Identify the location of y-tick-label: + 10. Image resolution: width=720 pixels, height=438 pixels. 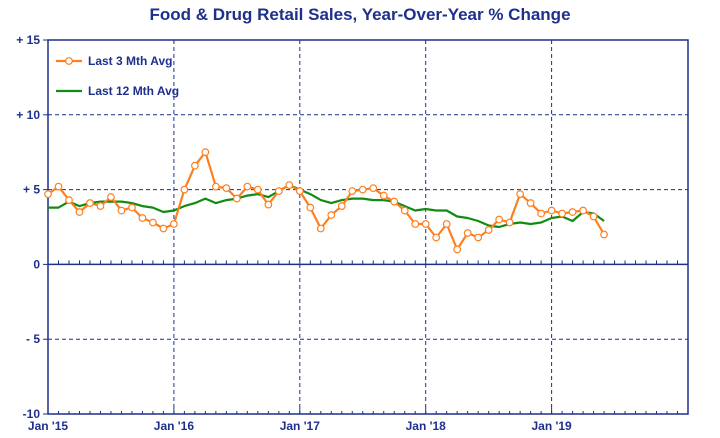
(28, 115).